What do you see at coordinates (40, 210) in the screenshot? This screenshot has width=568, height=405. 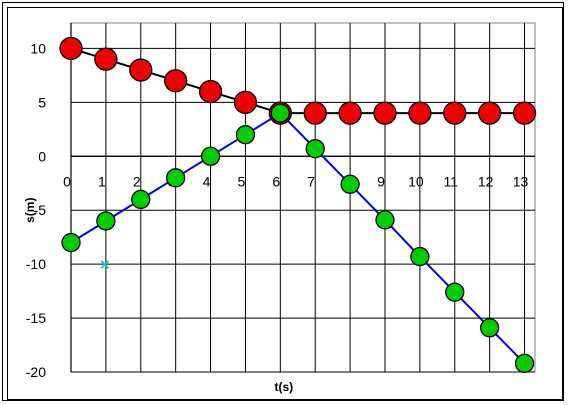 I see `y-tick-label: -5` at bounding box center [40, 210].